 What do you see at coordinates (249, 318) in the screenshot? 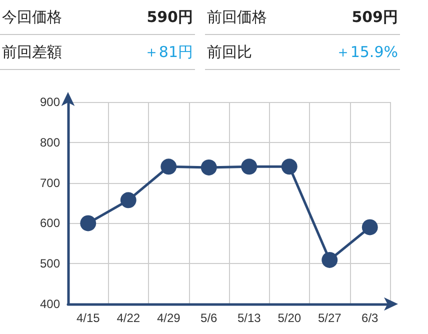
I see `x-tick-label: 5/13` at bounding box center [249, 318].